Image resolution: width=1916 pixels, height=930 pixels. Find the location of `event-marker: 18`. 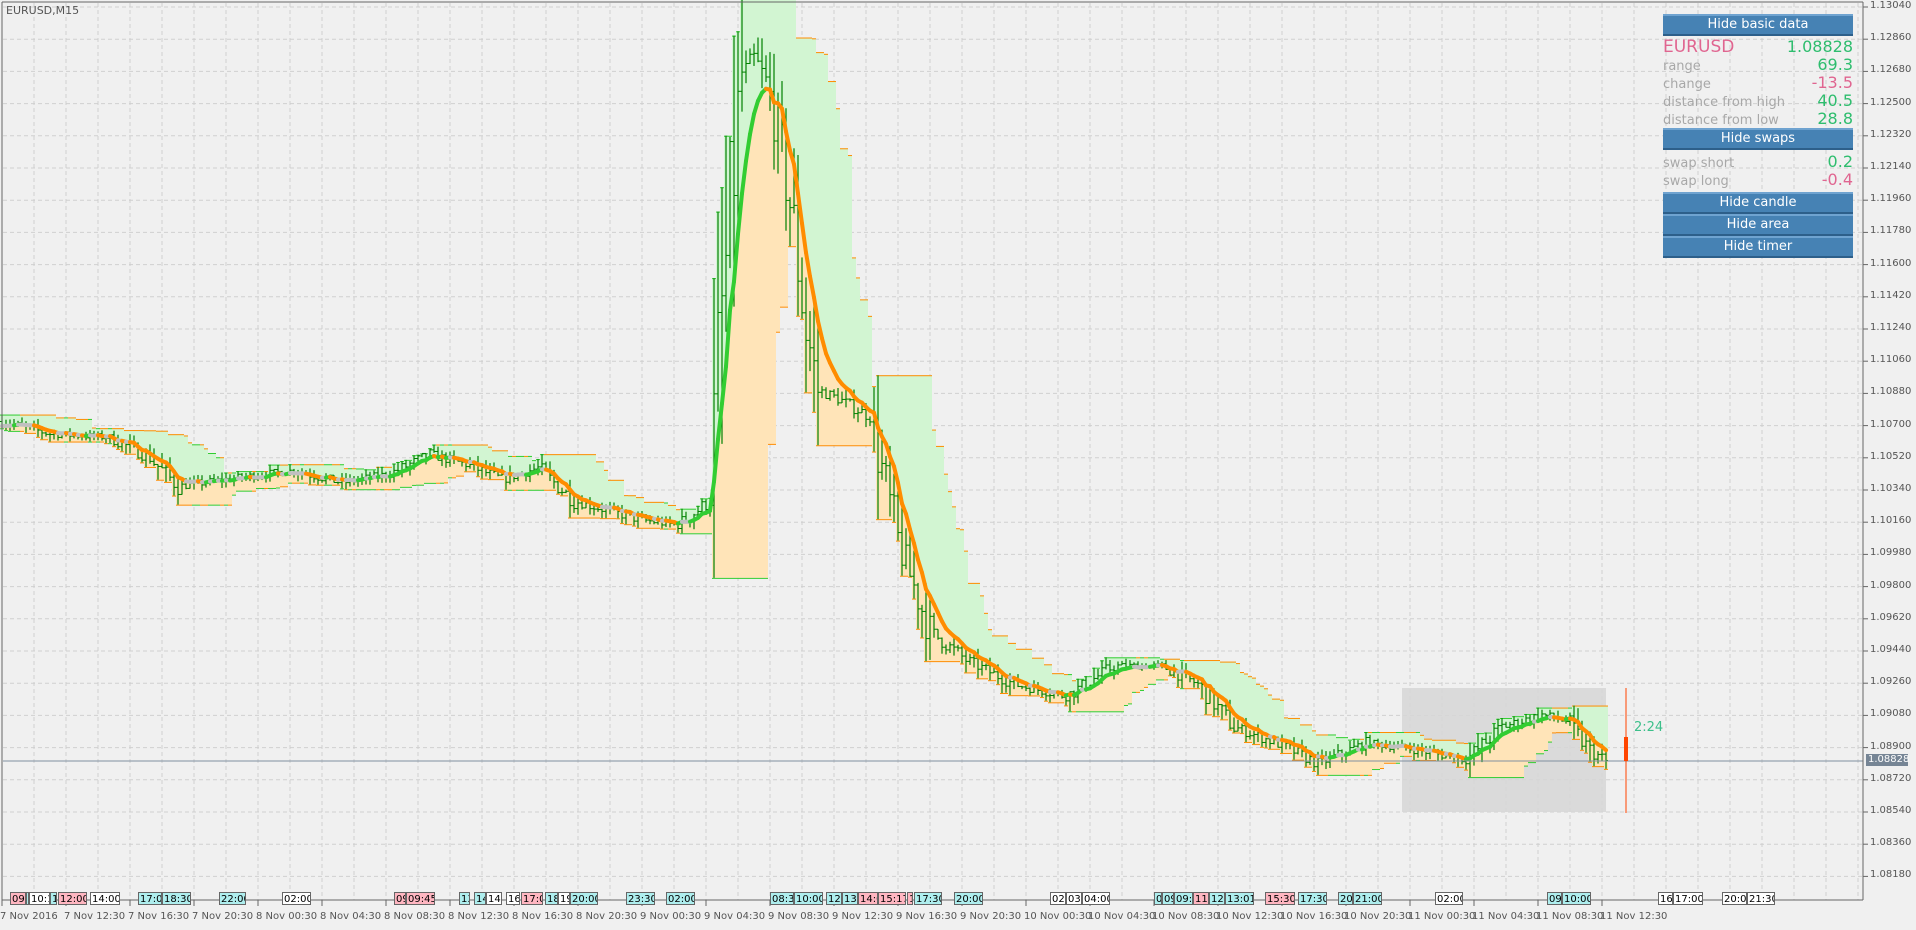

event-marker: 18 is located at coordinates (551, 898).